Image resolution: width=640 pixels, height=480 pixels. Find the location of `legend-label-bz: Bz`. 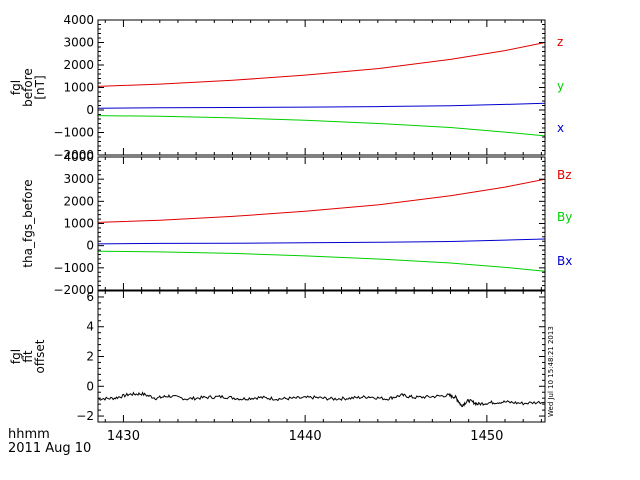

legend-label-bz: Bz is located at coordinates (564, 175).